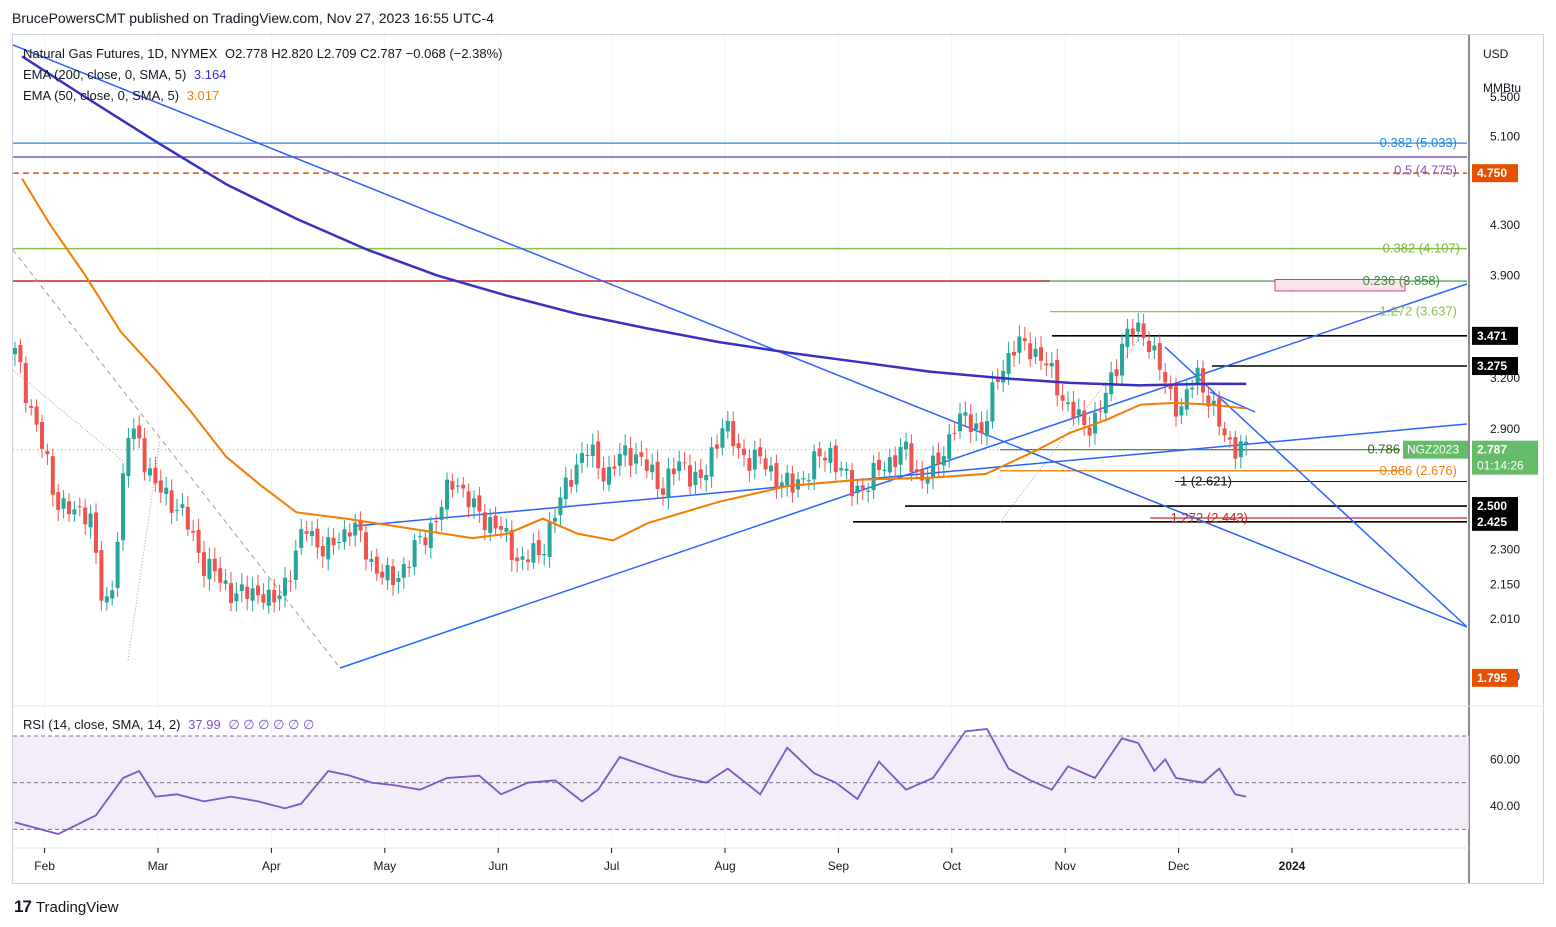 This screenshot has width=1556, height=927. What do you see at coordinates (1206, 481) in the screenshot?
I see `fib-label-7: 1 (2.621)` at bounding box center [1206, 481].